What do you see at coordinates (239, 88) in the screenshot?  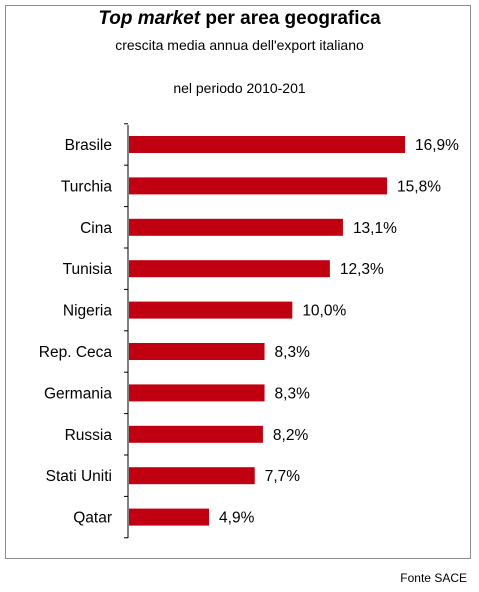 I see `chart-period: nel periodo 2010-201` at bounding box center [239, 88].